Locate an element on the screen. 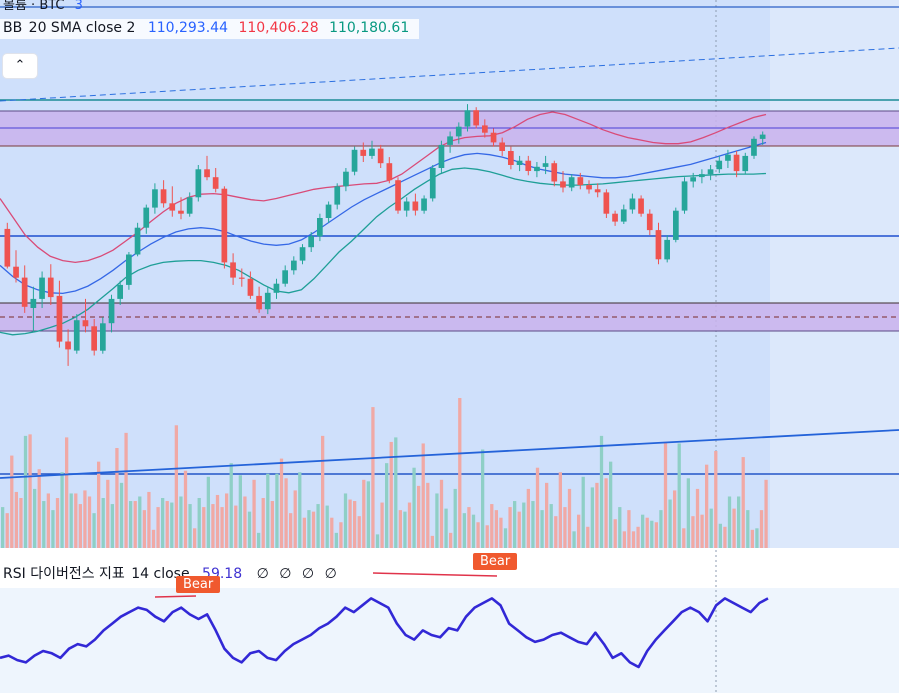  rsi-name: RSI 다이버전스 지표 is located at coordinates (64, 574).